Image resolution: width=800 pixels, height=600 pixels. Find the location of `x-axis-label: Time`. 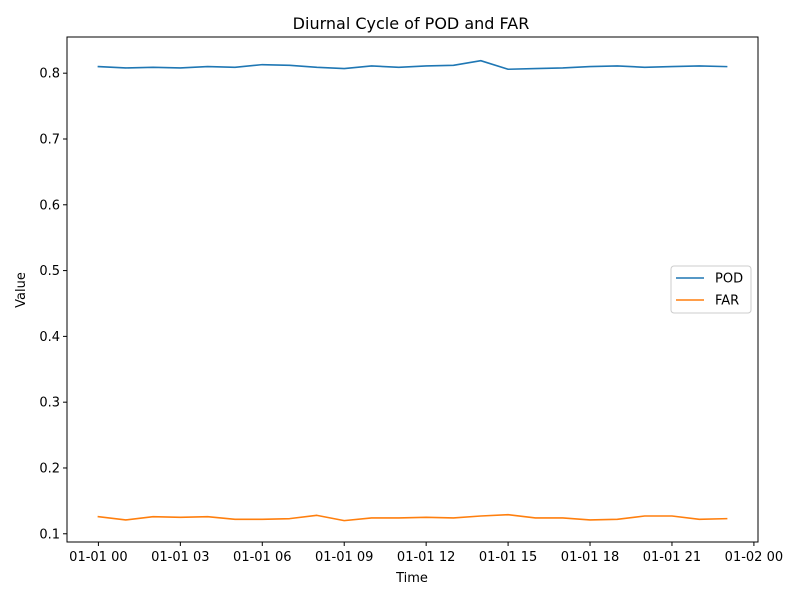

x-axis-label: Time is located at coordinates (411, 578).